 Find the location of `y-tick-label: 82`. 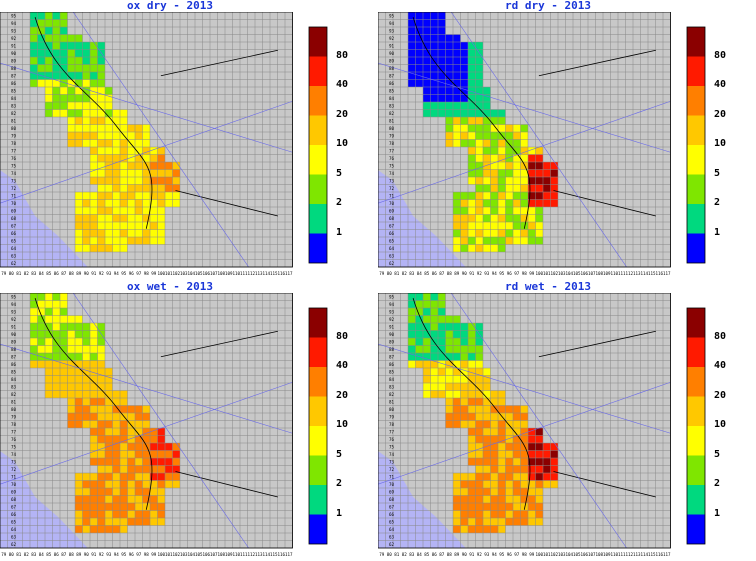

y-tick-label: 82 is located at coordinates (392, 113).